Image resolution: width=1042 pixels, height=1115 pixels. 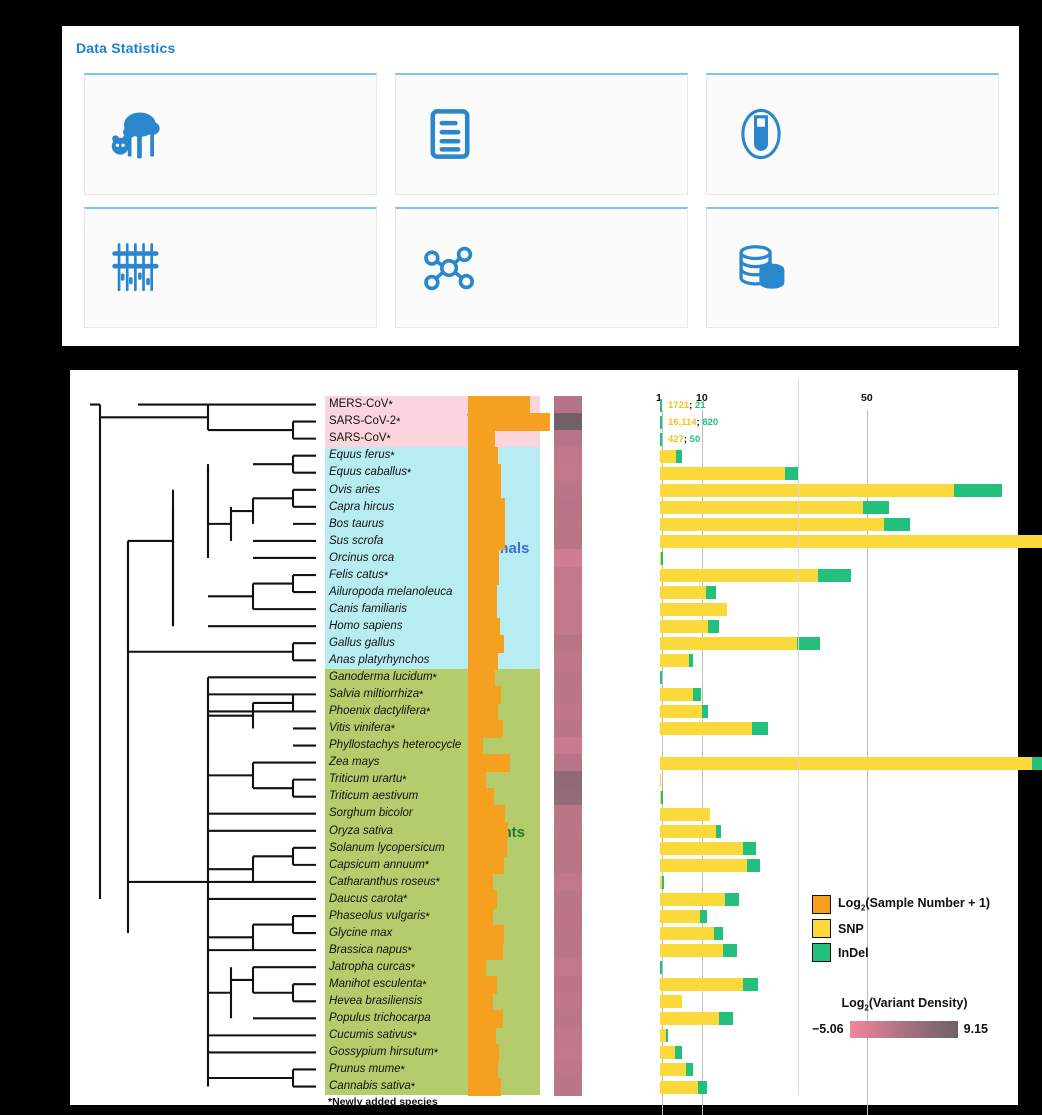 What do you see at coordinates (432, 405) in the screenshot?
I see `species-row: MERS-CoV *` at bounding box center [432, 405].